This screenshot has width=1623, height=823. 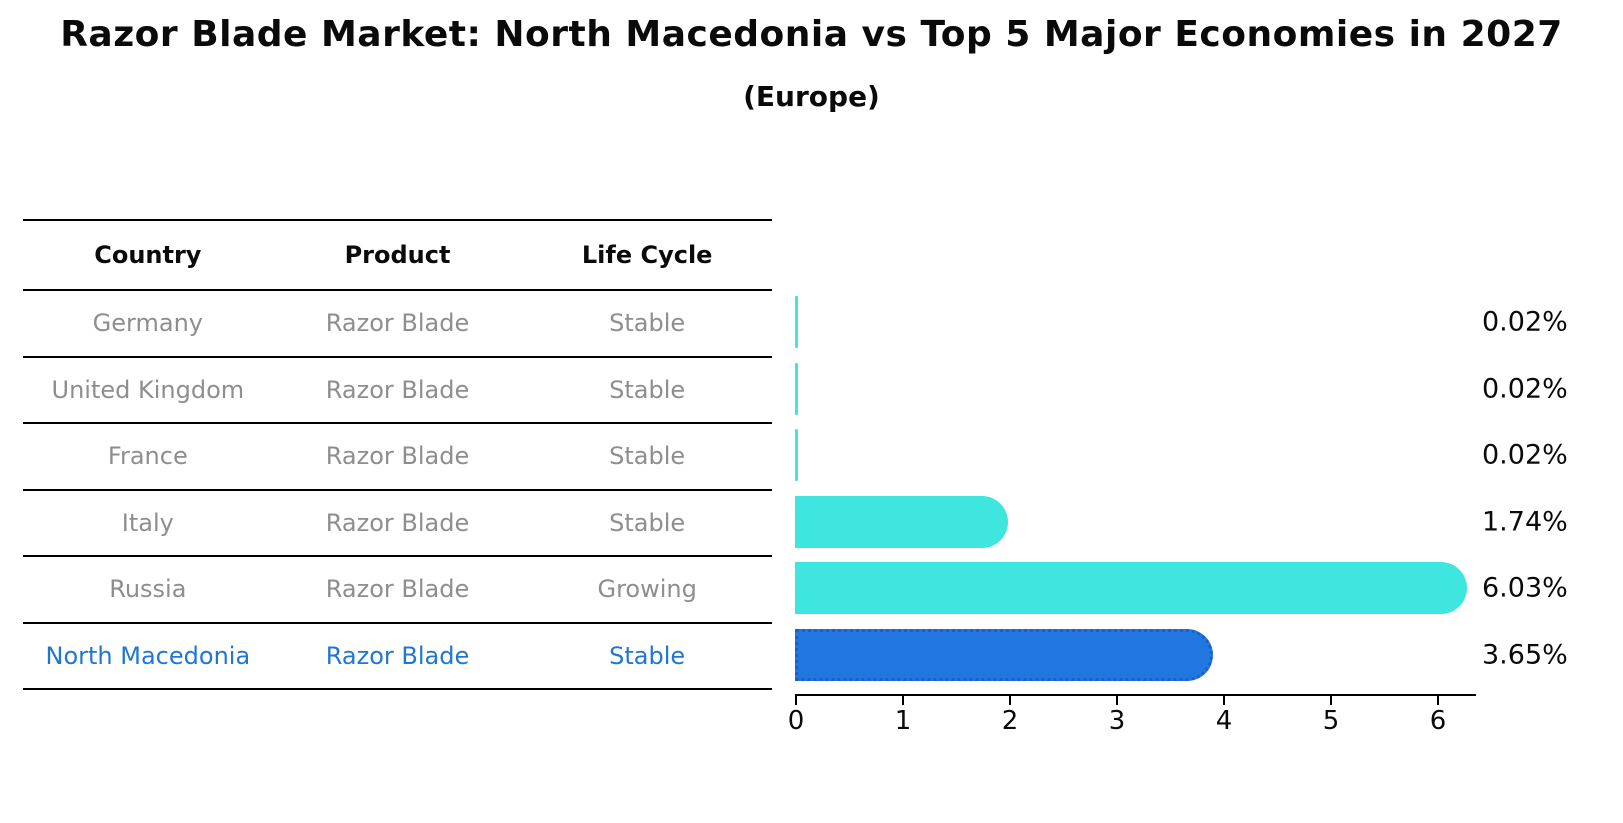 I want to click on table-header-row: Country Product Life Cycle, so click(x=397, y=256).